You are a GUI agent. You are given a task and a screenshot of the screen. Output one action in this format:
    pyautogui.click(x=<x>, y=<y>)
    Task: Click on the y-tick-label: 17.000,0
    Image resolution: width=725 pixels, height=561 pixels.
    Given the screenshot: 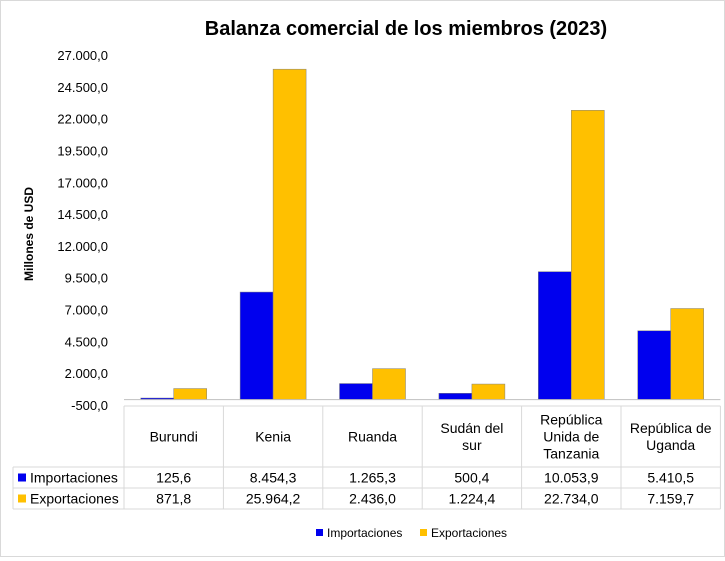 What is the action you would take?
    pyautogui.click(x=82, y=182)
    